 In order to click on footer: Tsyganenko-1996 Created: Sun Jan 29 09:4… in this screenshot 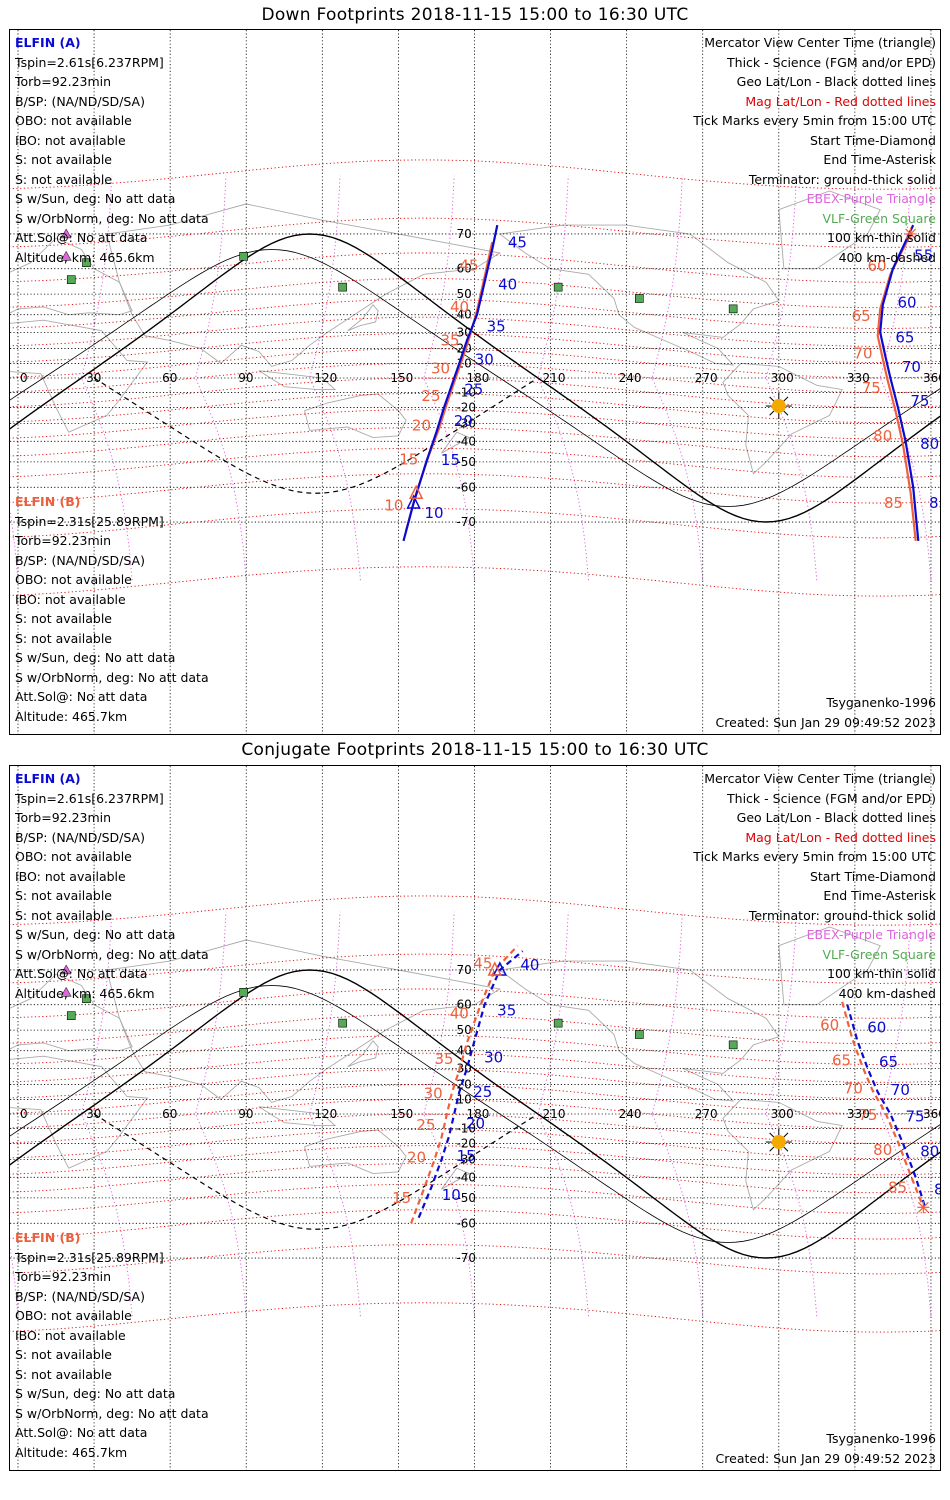, I will do `click(826, 712)`.